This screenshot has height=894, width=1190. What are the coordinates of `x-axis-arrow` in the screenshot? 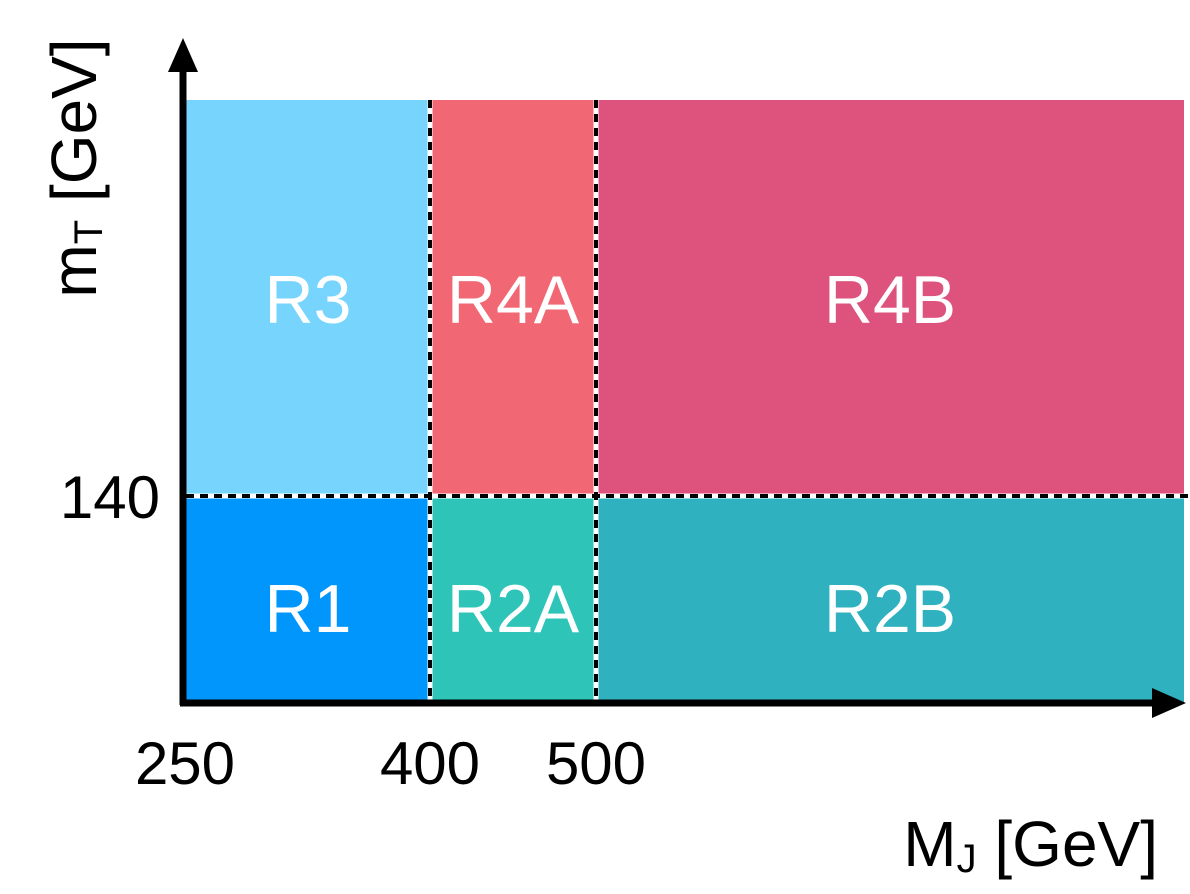 It's located at (1169, 703).